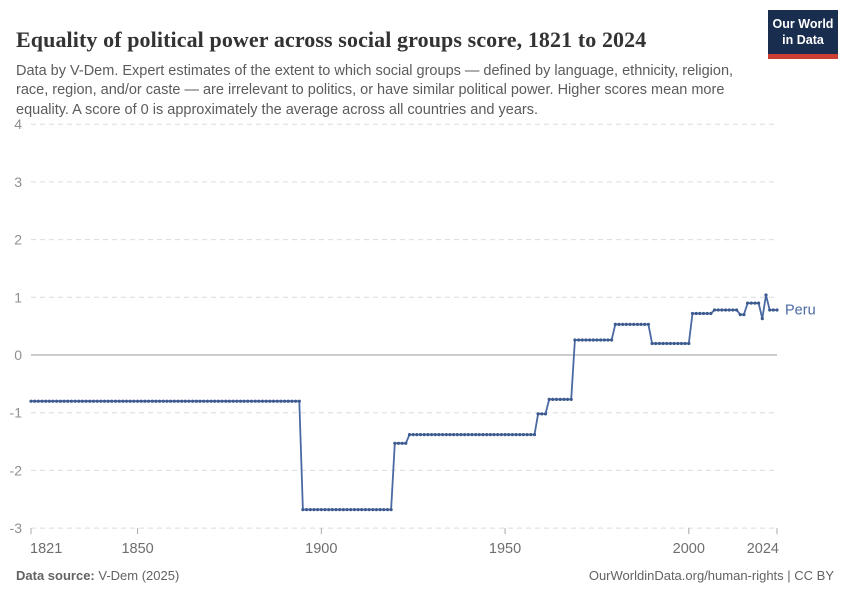  I want to click on x-tick-label: 1850, so click(137, 549).